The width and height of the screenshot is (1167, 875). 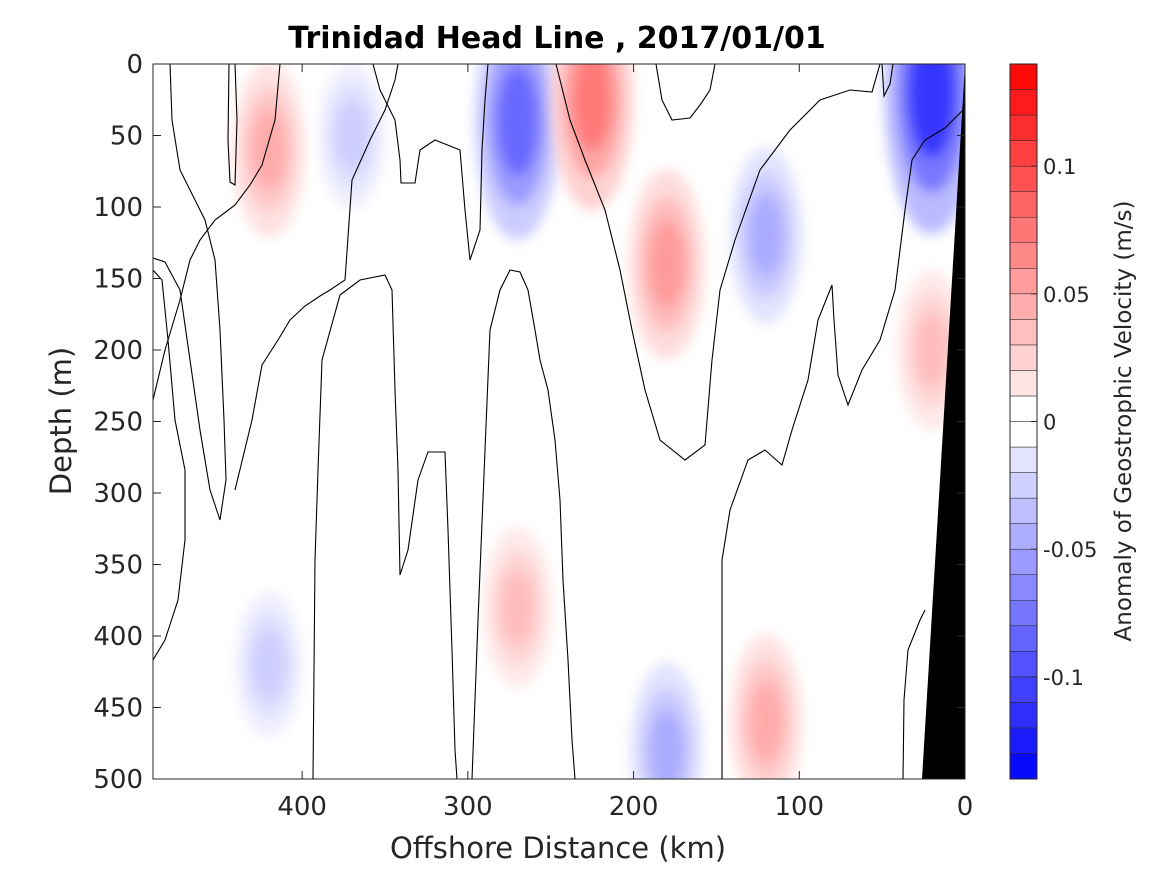 What do you see at coordinates (134, 65) in the screenshot?
I see `y-tick-label: 0` at bounding box center [134, 65].